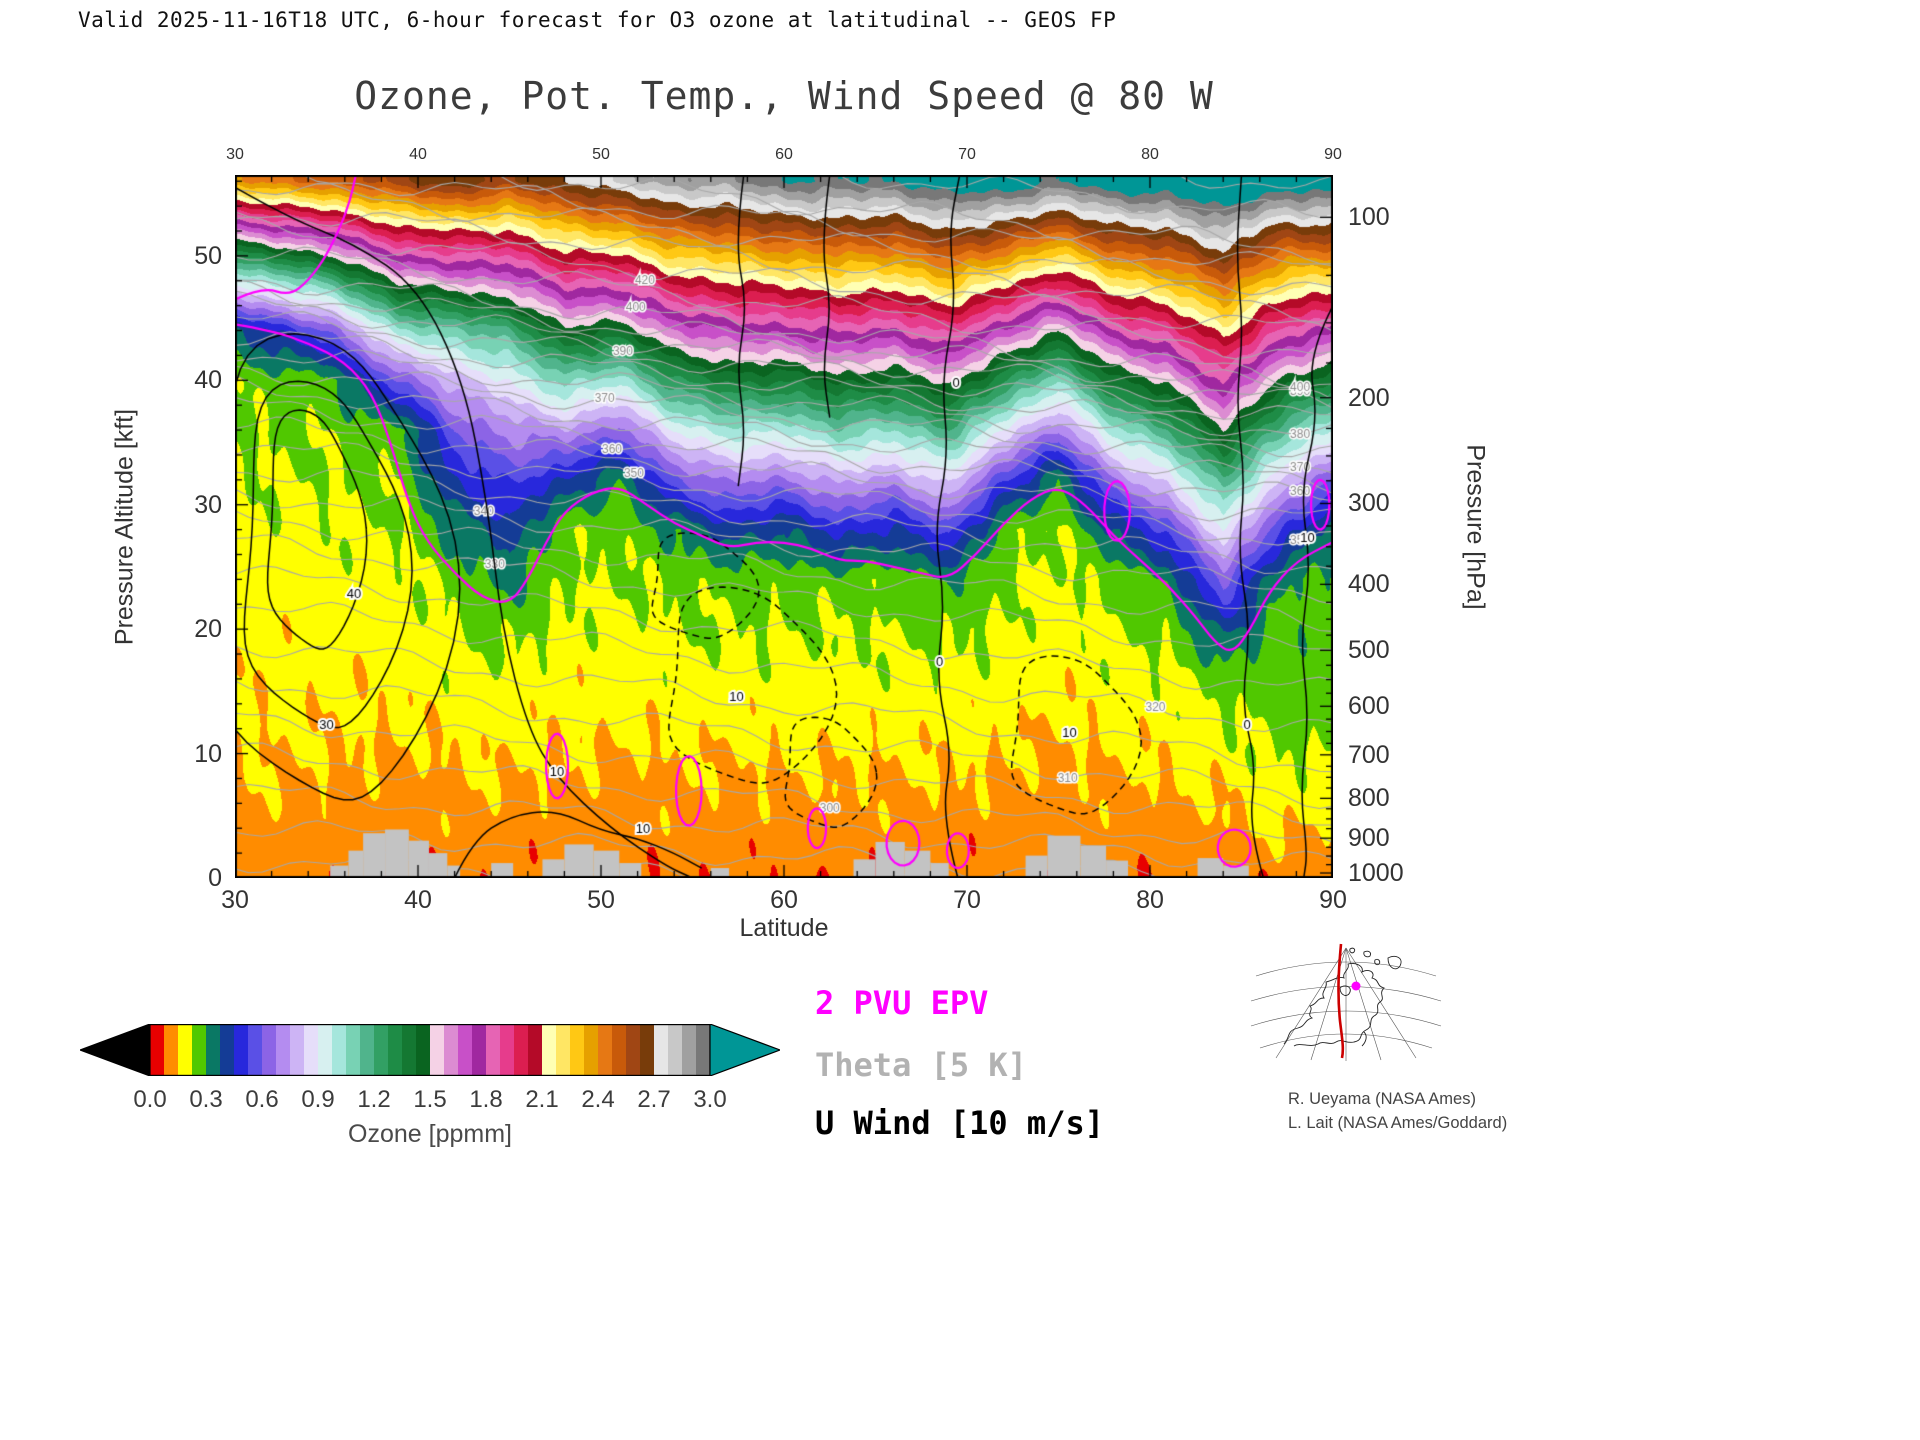 The image size is (1920, 1440). I want to click on y-right-tick-label-200: 200, so click(1369, 397).